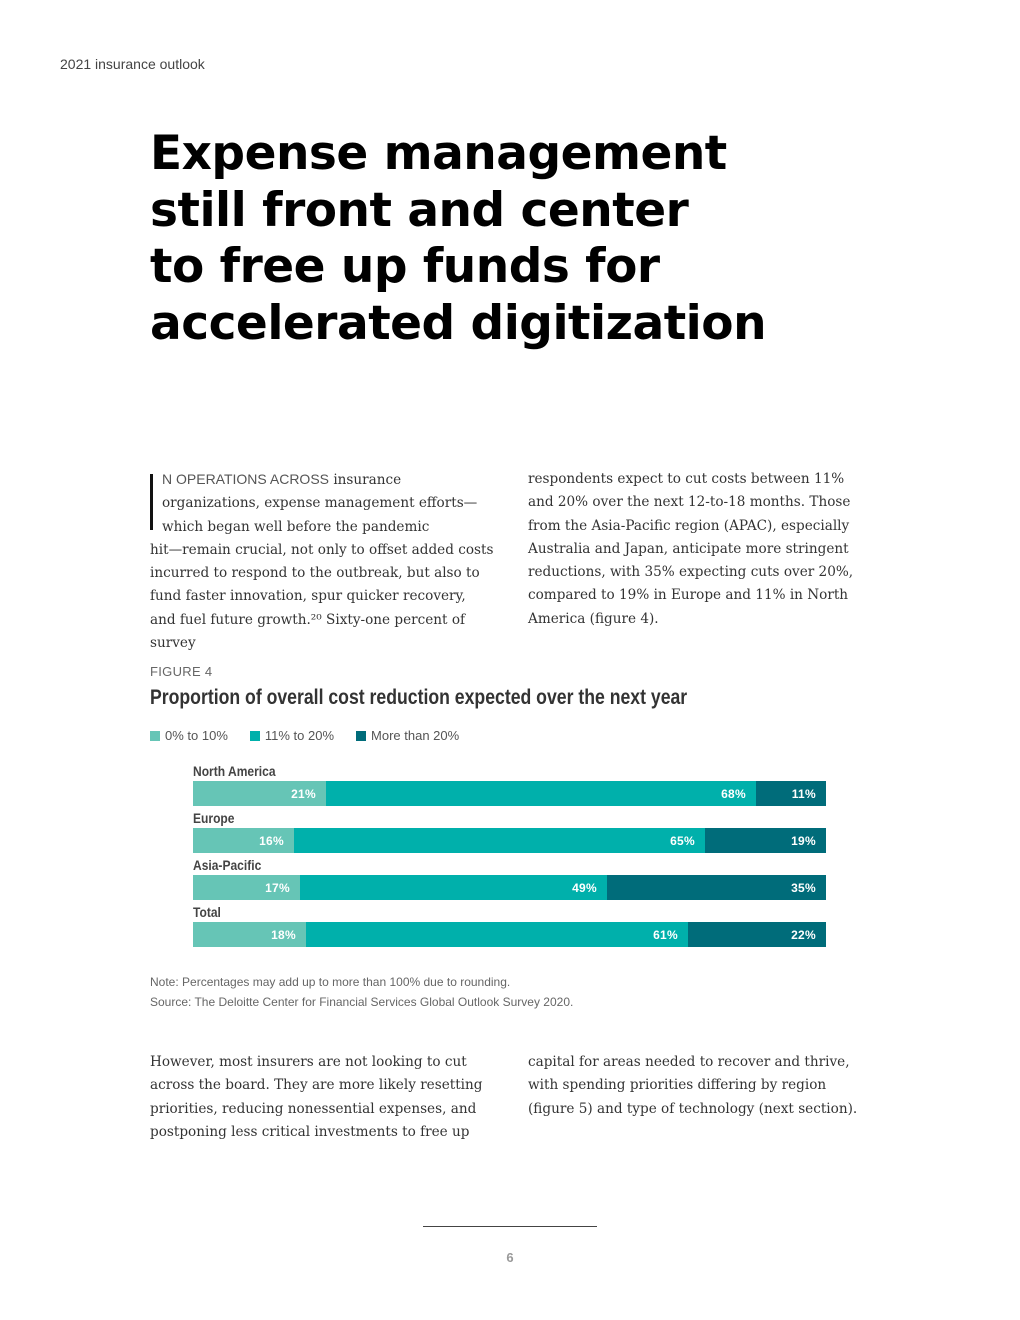 The height and width of the screenshot is (1320, 1020). What do you see at coordinates (207, 912) in the screenshot?
I see `category-label: Total` at bounding box center [207, 912].